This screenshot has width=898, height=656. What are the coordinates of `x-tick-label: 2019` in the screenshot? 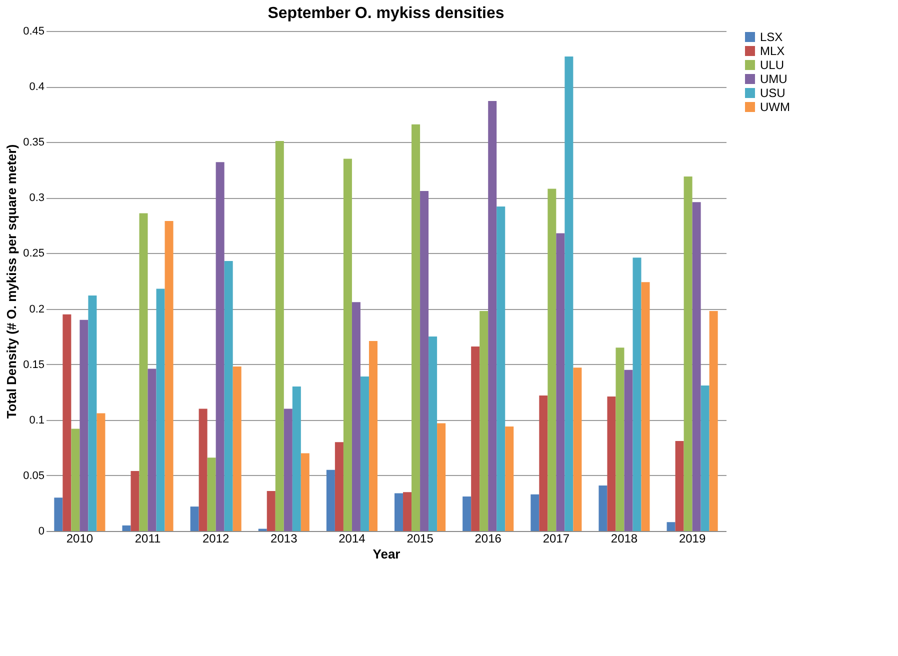 It's located at (692, 539).